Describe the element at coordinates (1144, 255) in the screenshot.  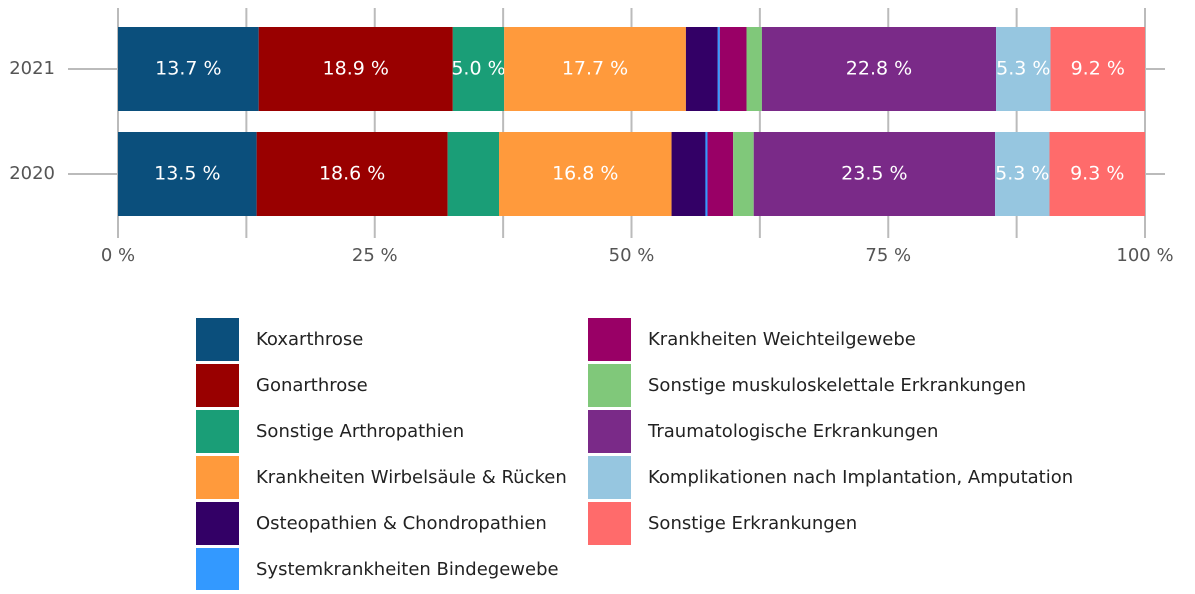
I see `x-tick-label: 100 %` at that location.